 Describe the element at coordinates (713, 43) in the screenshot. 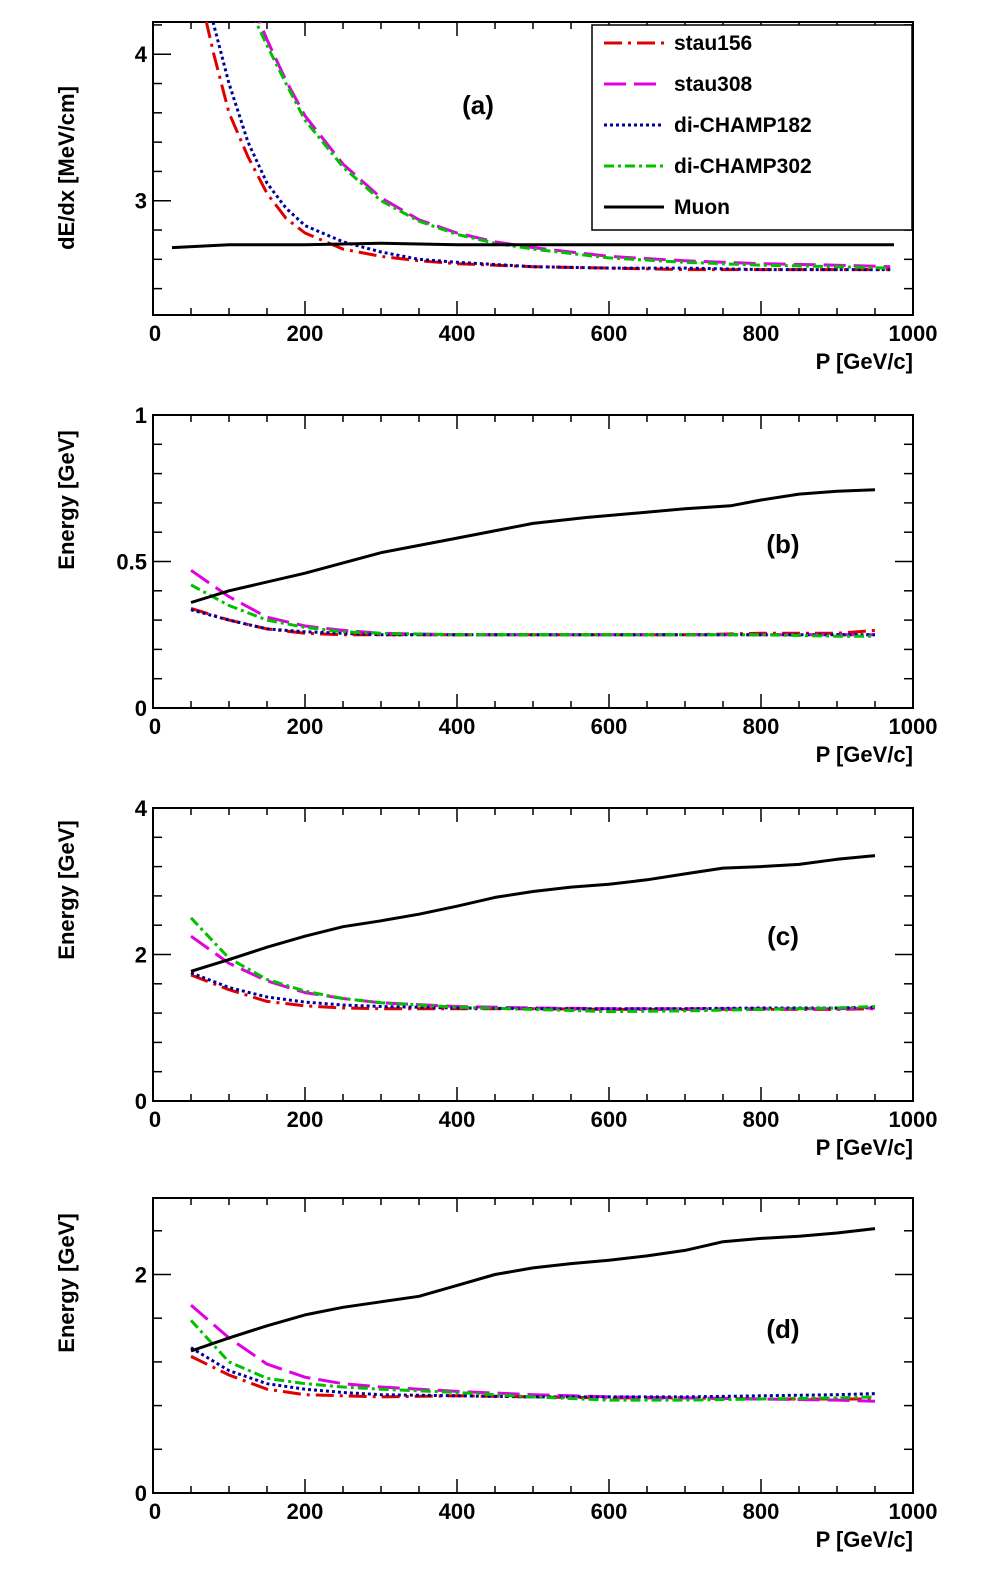

I see `legend-label-stau156: stau156` at that location.